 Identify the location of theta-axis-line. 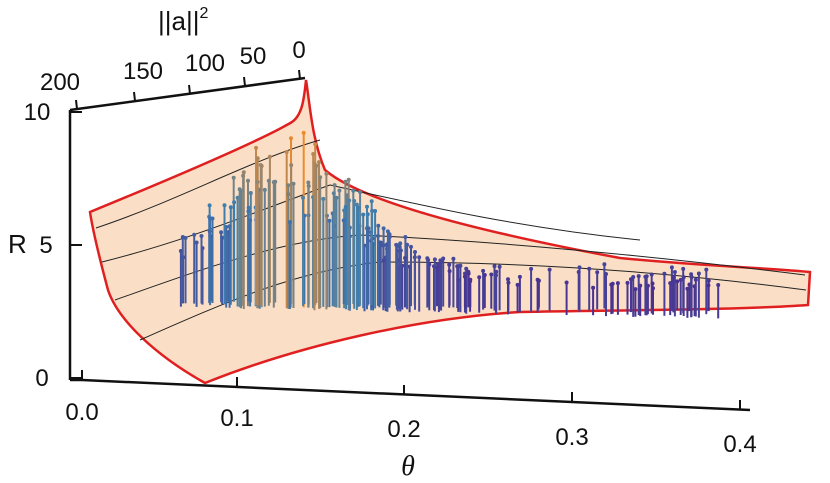
(416, 395).